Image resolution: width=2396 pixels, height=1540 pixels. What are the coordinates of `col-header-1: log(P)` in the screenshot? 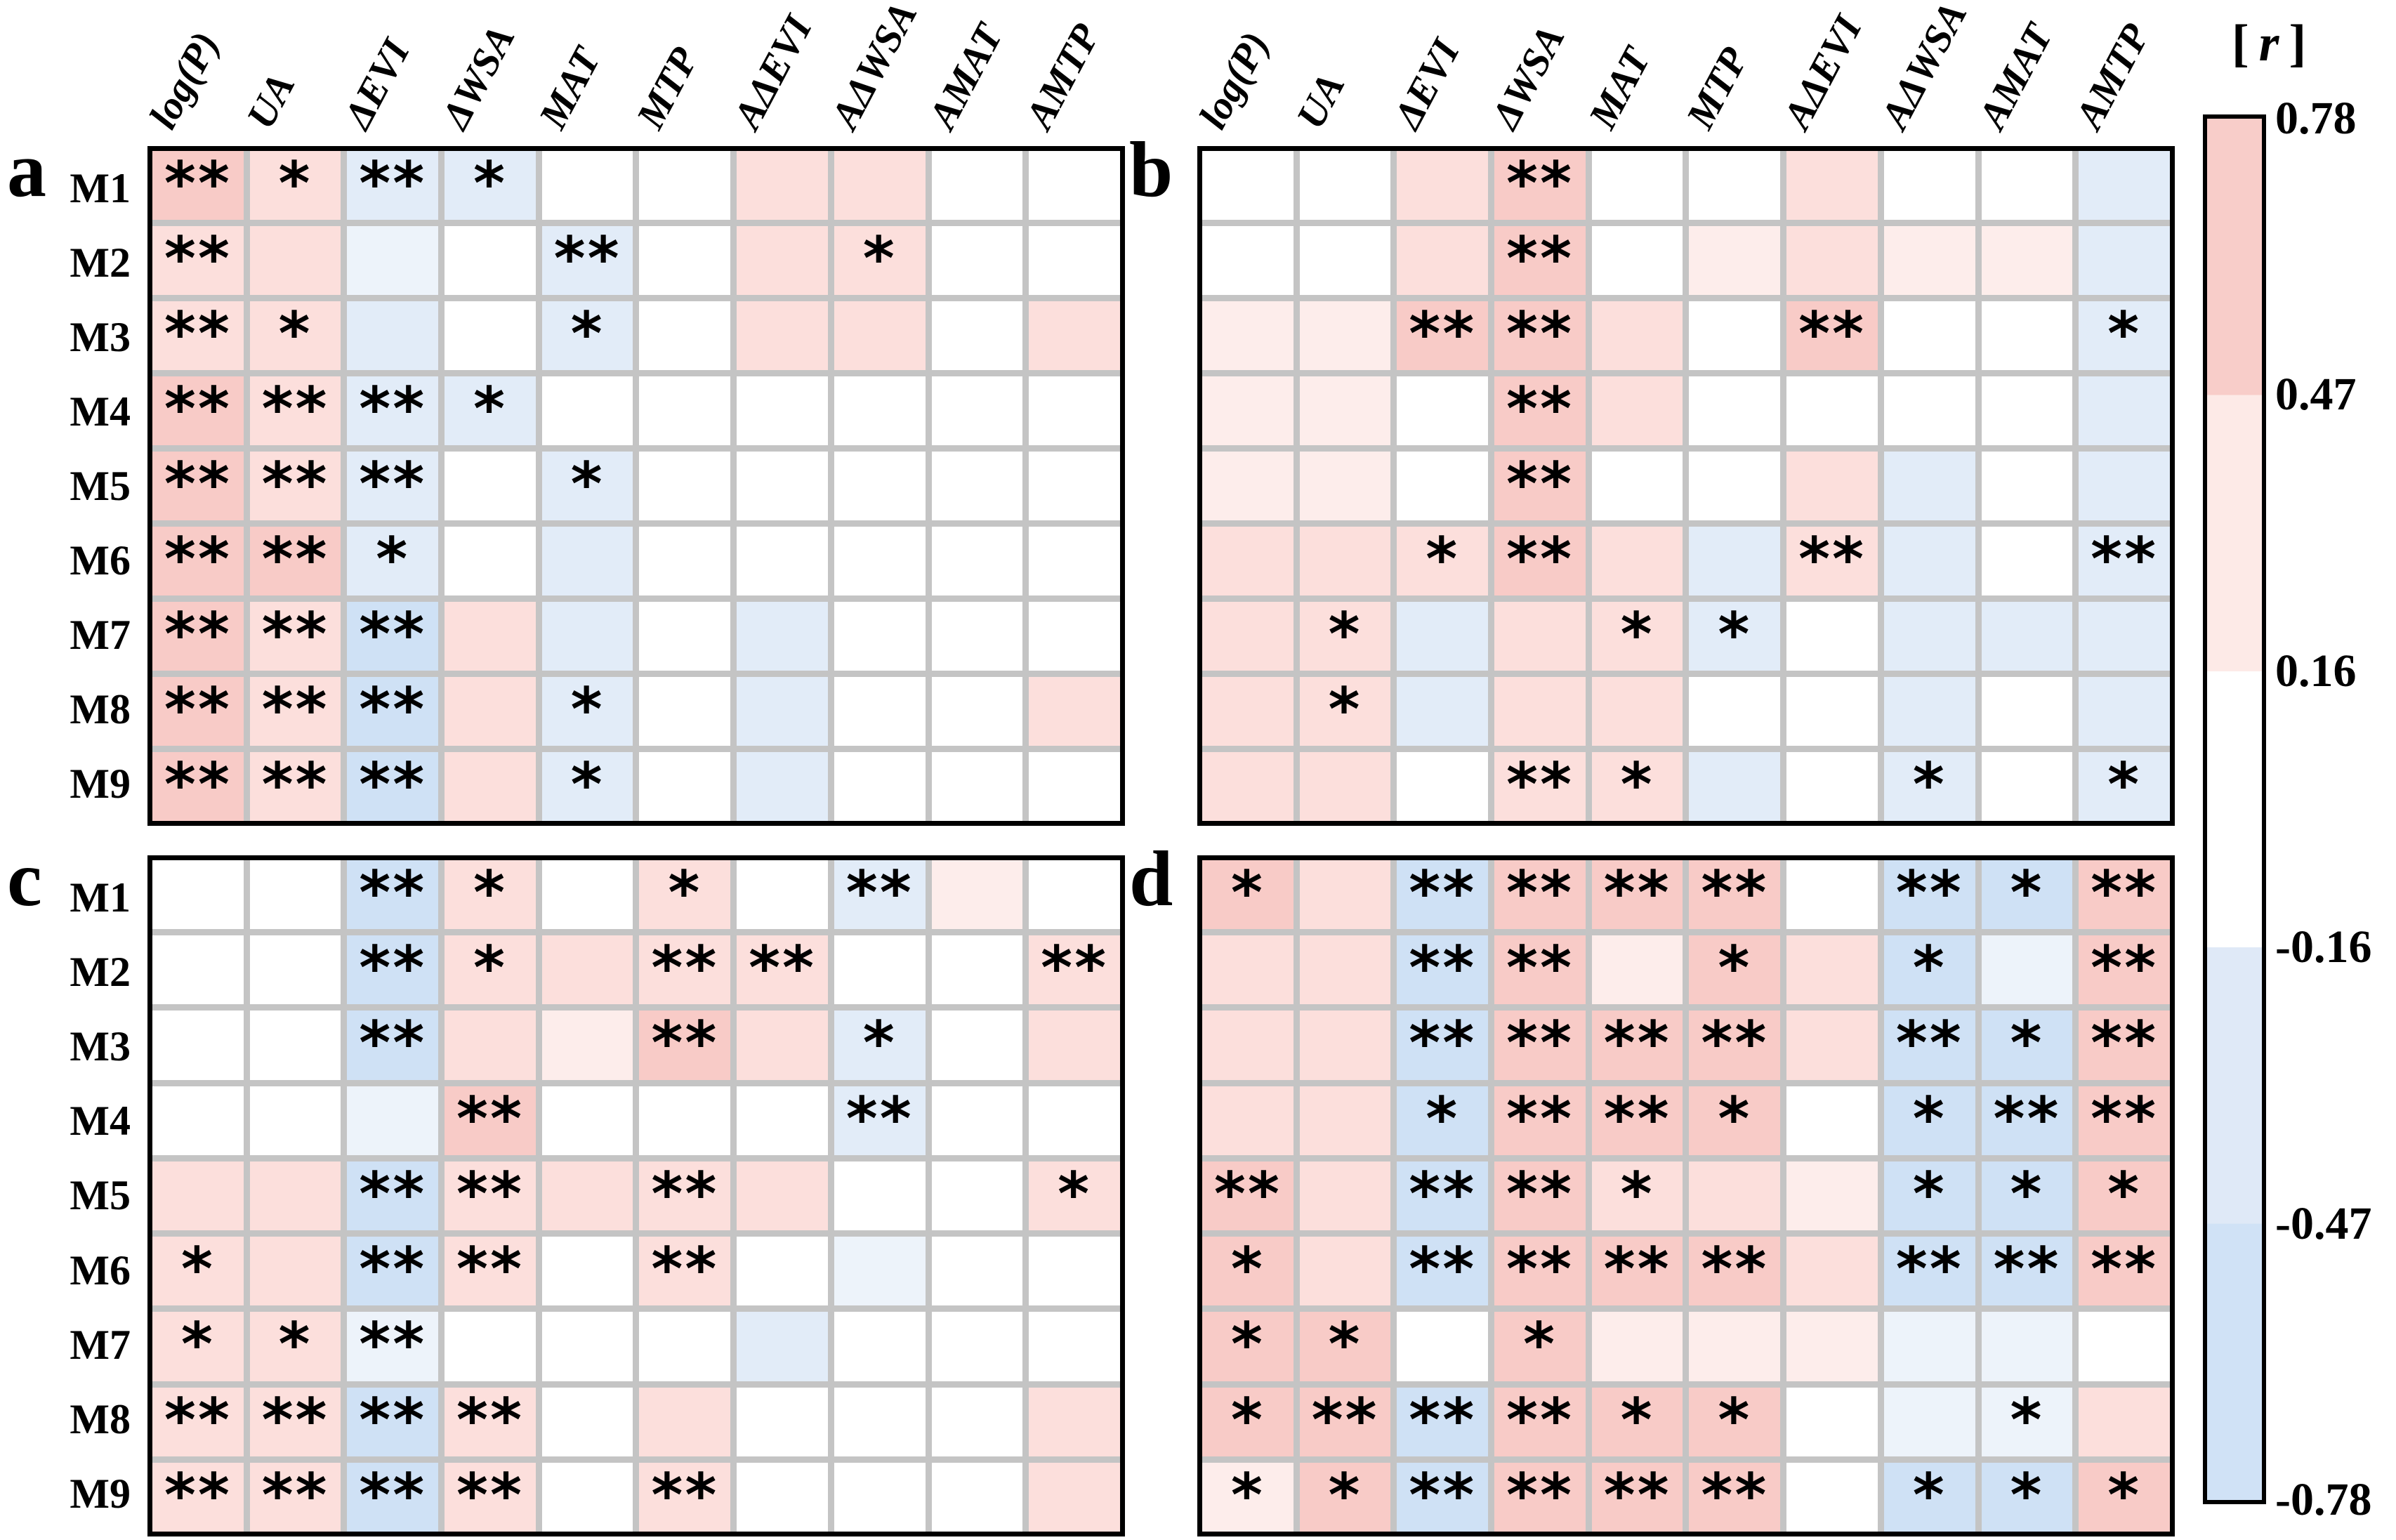 It's located at (184, 80).